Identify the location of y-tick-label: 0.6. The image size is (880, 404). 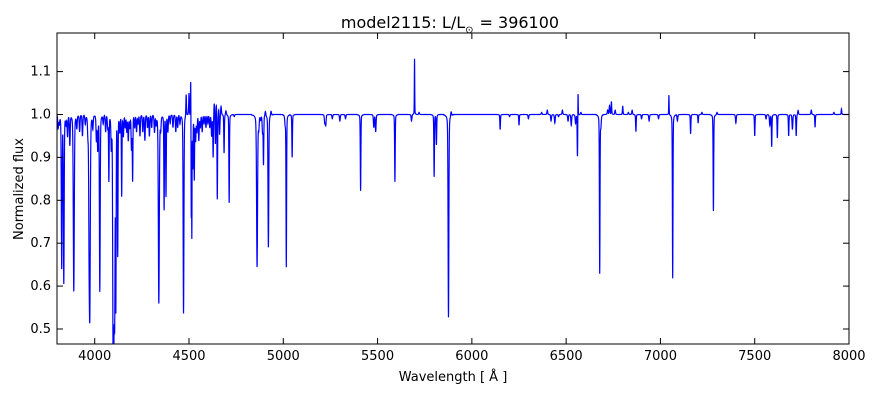
(40, 286).